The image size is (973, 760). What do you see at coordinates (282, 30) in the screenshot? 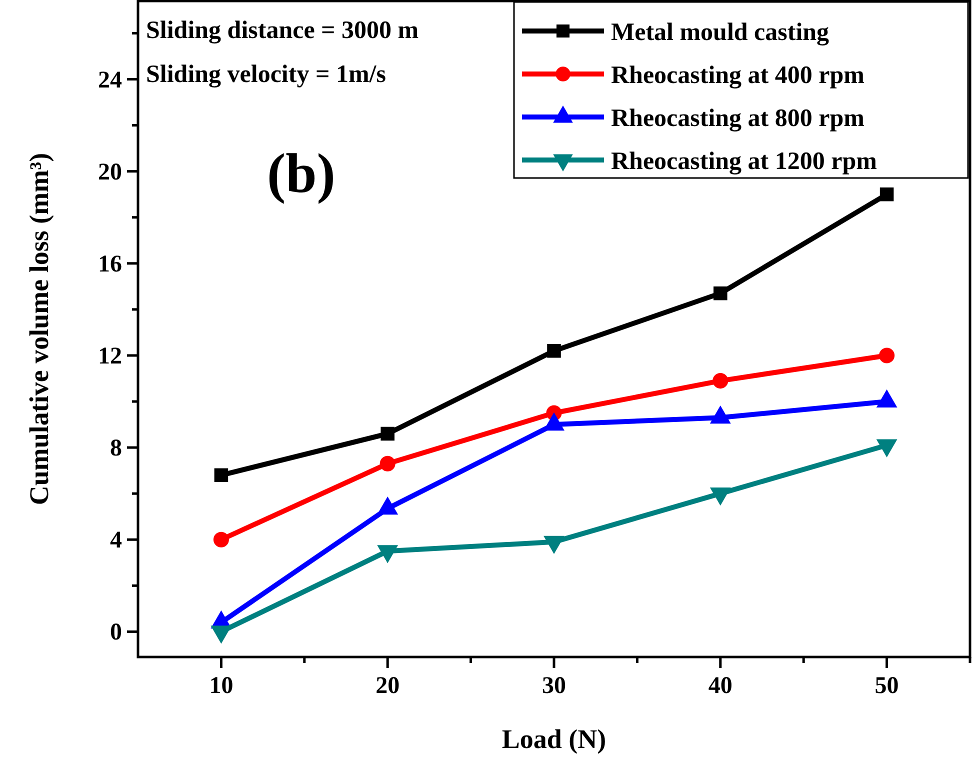
I see `annotation: Sliding distance = 3000 m` at bounding box center [282, 30].